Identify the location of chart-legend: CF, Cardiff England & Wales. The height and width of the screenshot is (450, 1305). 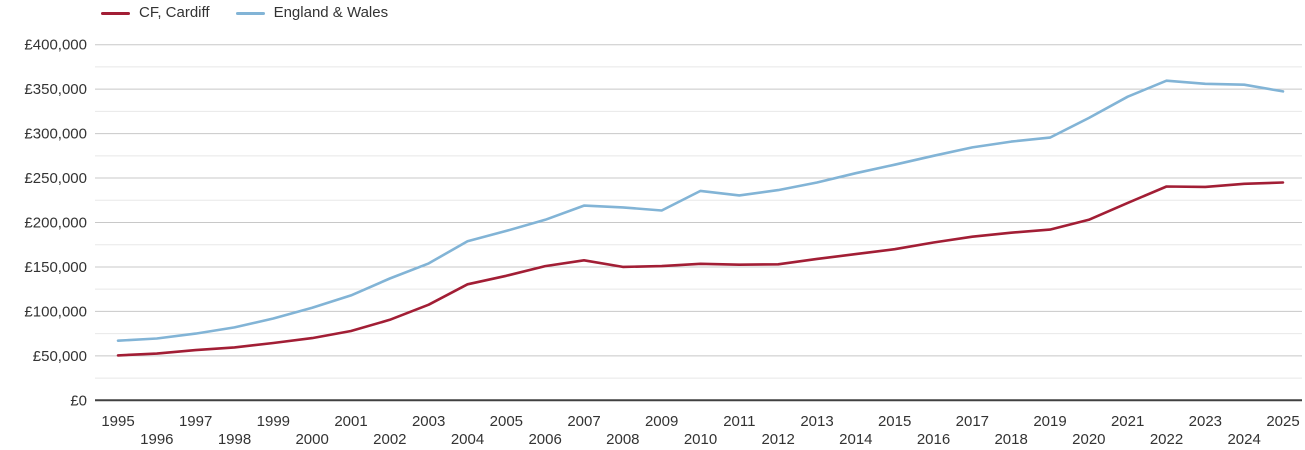
(257, 13).